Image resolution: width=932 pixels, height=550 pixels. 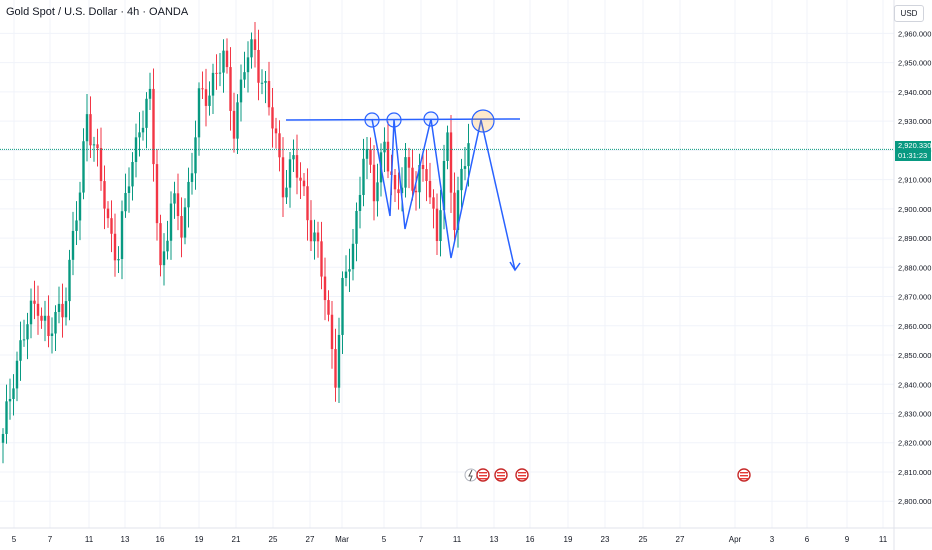 What do you see at coordinates (515, 266) in the screenshot?
I see `projection-arrowhead` at bounding box center [515, 266].